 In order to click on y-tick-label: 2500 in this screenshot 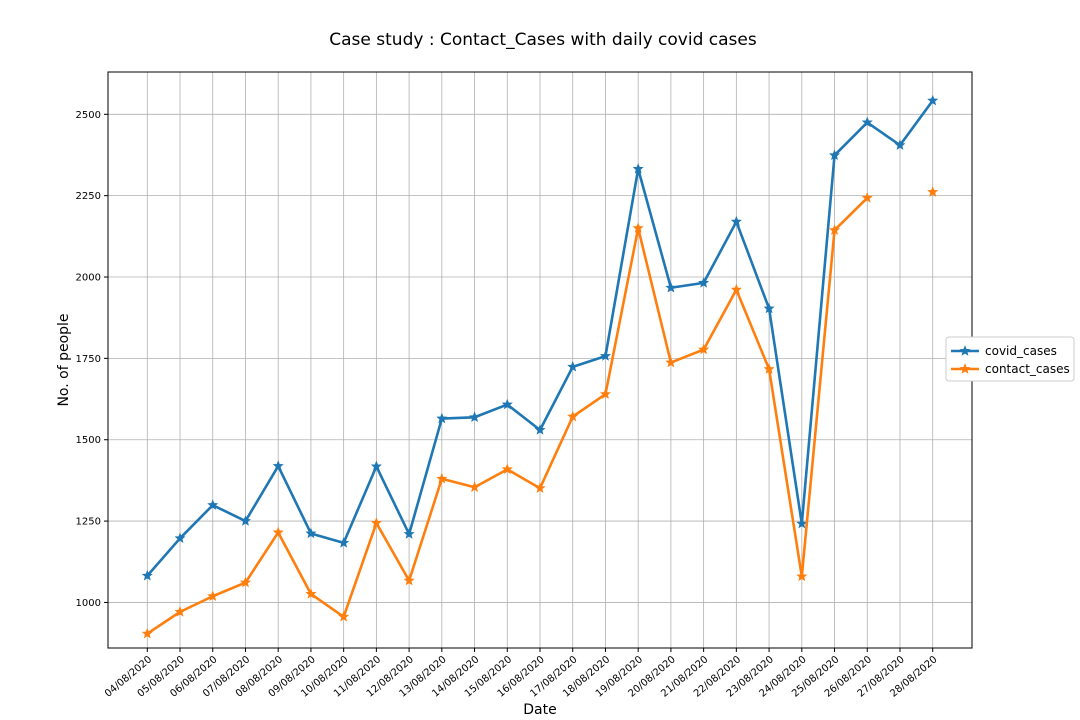, I will do `click(88, 115)`.